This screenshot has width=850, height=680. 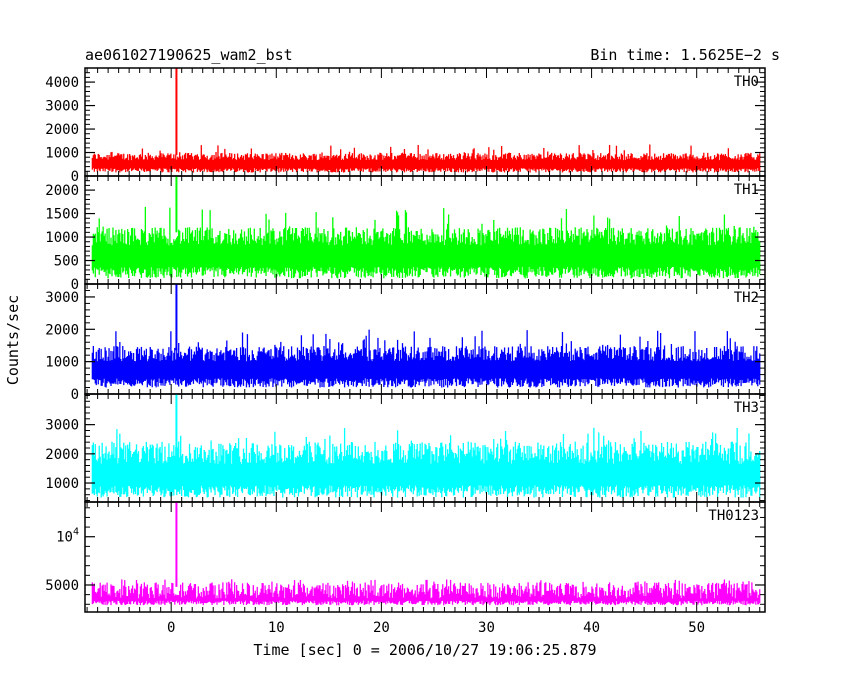 I want to click on panel-label-th0: TH0, so click(x=746, y=82).